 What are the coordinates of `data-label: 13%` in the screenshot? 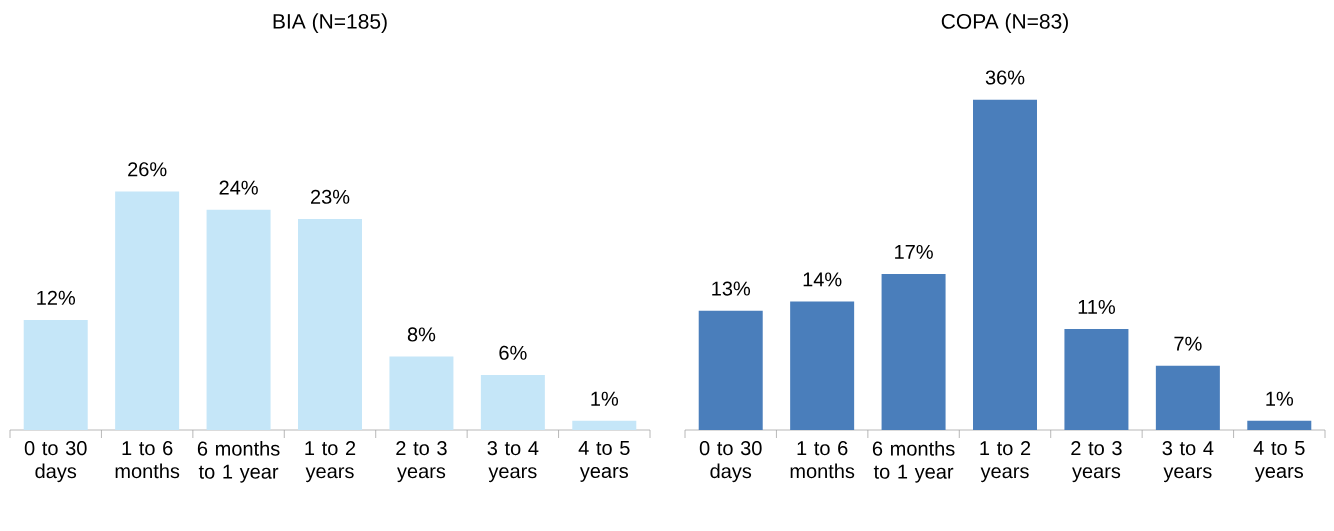 It's located at (731, 288).